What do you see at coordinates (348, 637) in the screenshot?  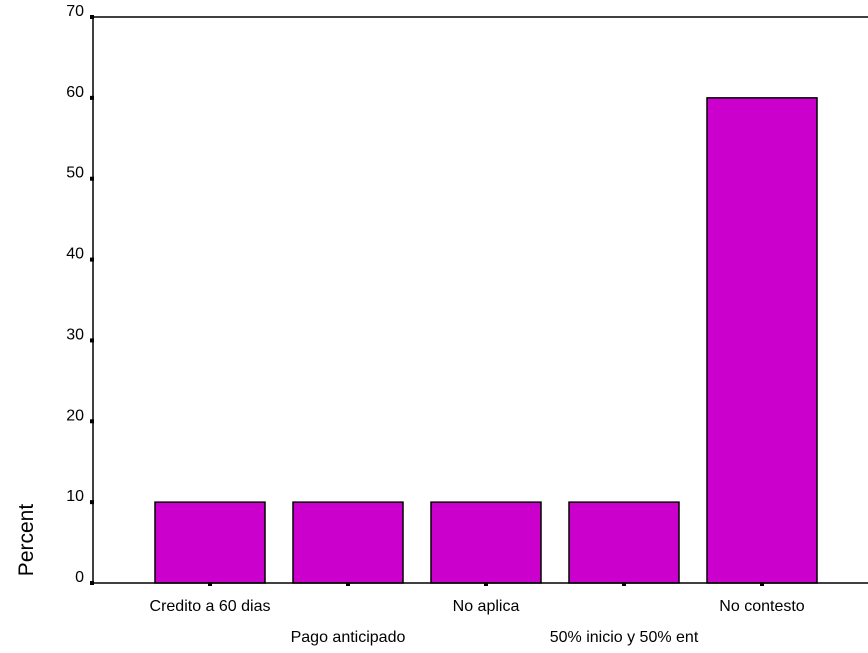 I see `x-tick-label-2: Pago anticipado` at bounding box center [348, 637].